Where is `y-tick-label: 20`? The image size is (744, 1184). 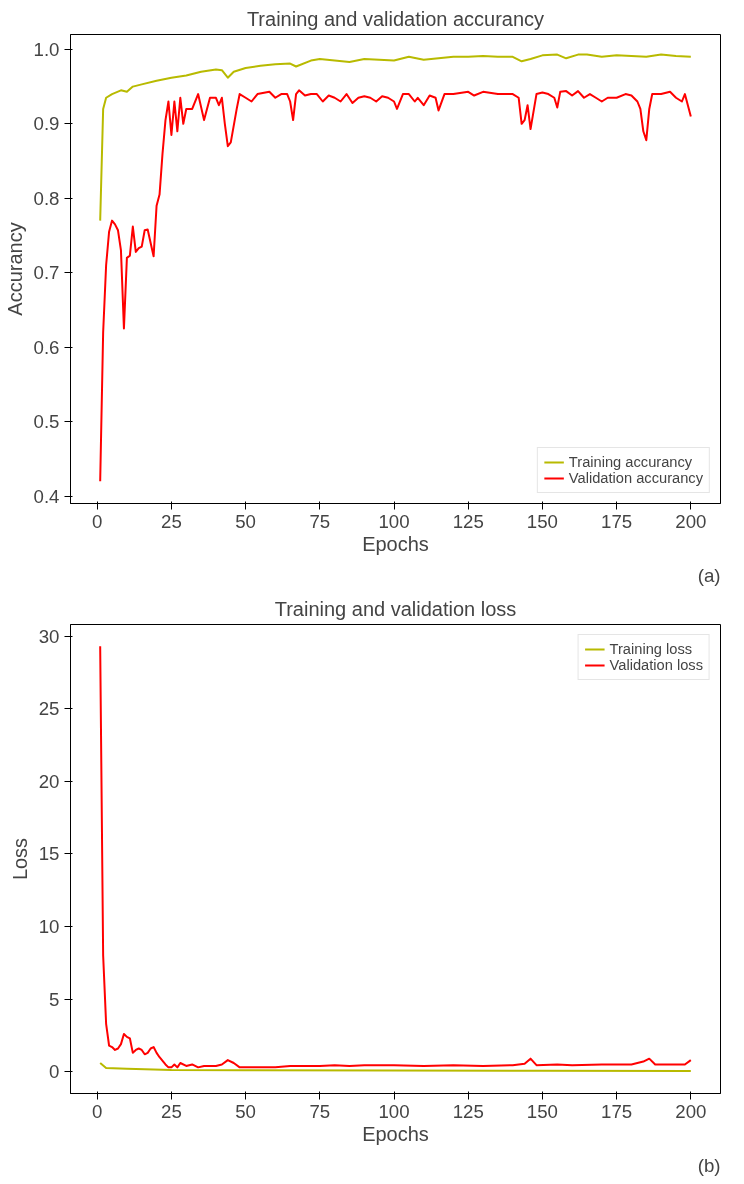
y-tick-label: 20 is located at coordinates (49, 781).